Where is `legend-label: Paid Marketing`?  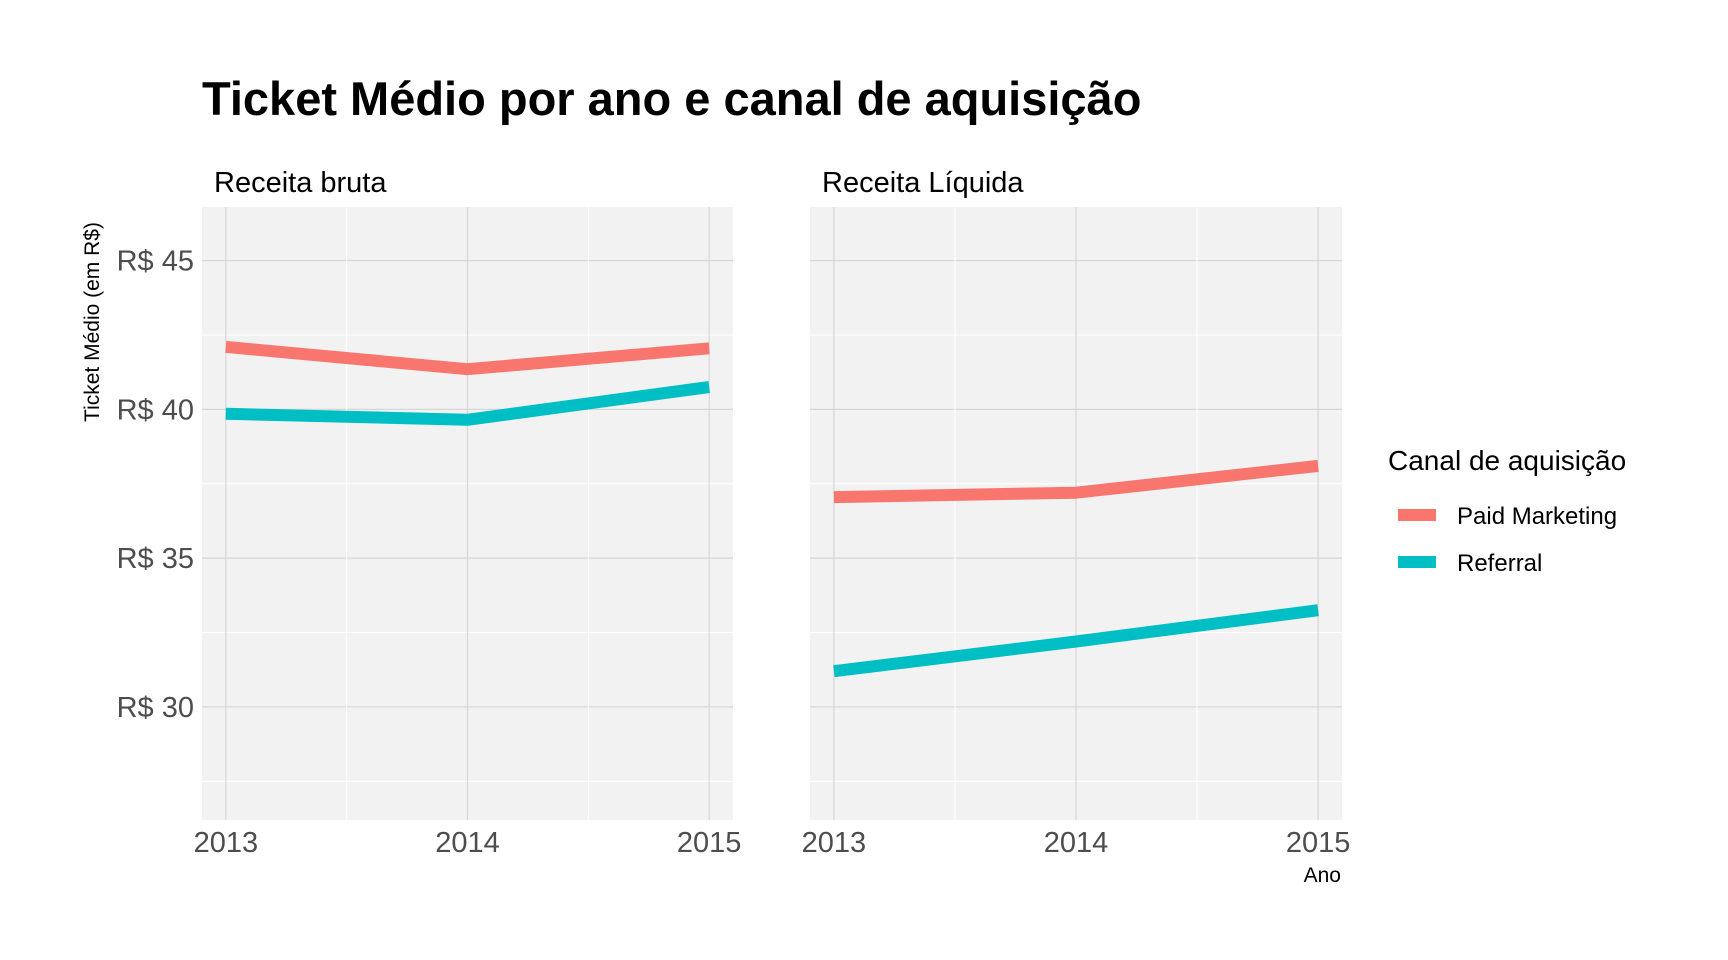
legend-label: Paid Marketing is located at coordinates (1537, 516).